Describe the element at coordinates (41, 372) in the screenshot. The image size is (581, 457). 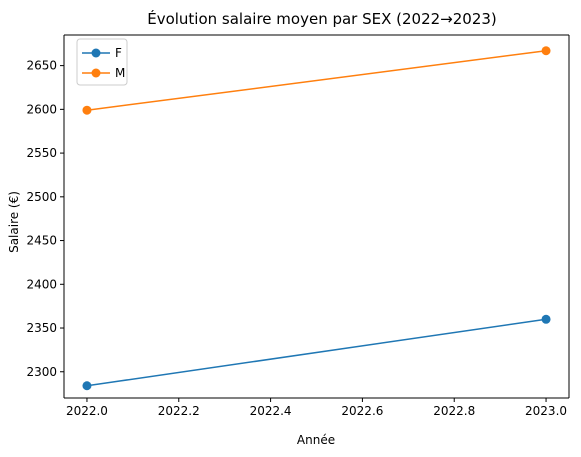
I see `y-tick-label: 2300` at that location.